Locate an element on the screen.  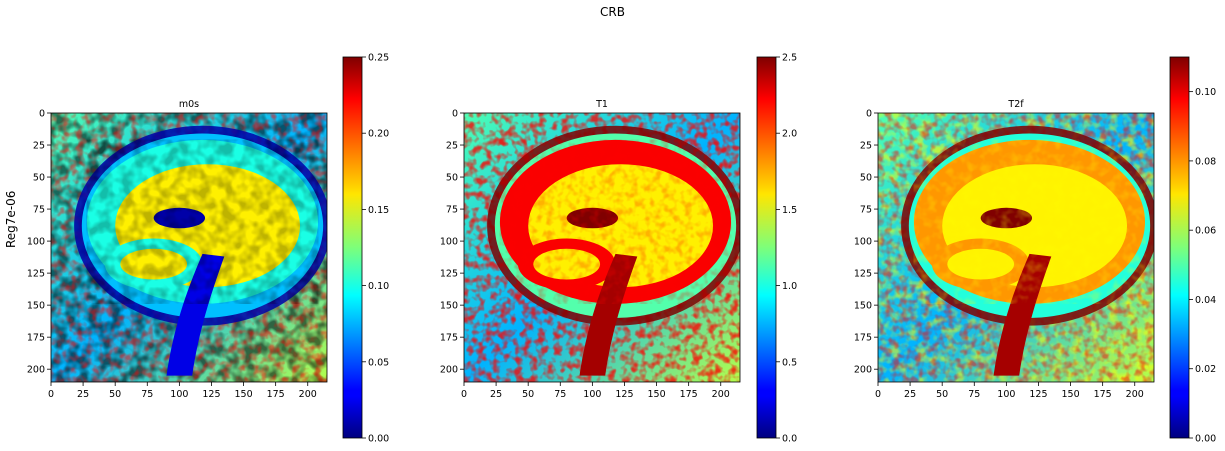
colorbar-tick-label: 0.5 is located at coordinates (789, 362).